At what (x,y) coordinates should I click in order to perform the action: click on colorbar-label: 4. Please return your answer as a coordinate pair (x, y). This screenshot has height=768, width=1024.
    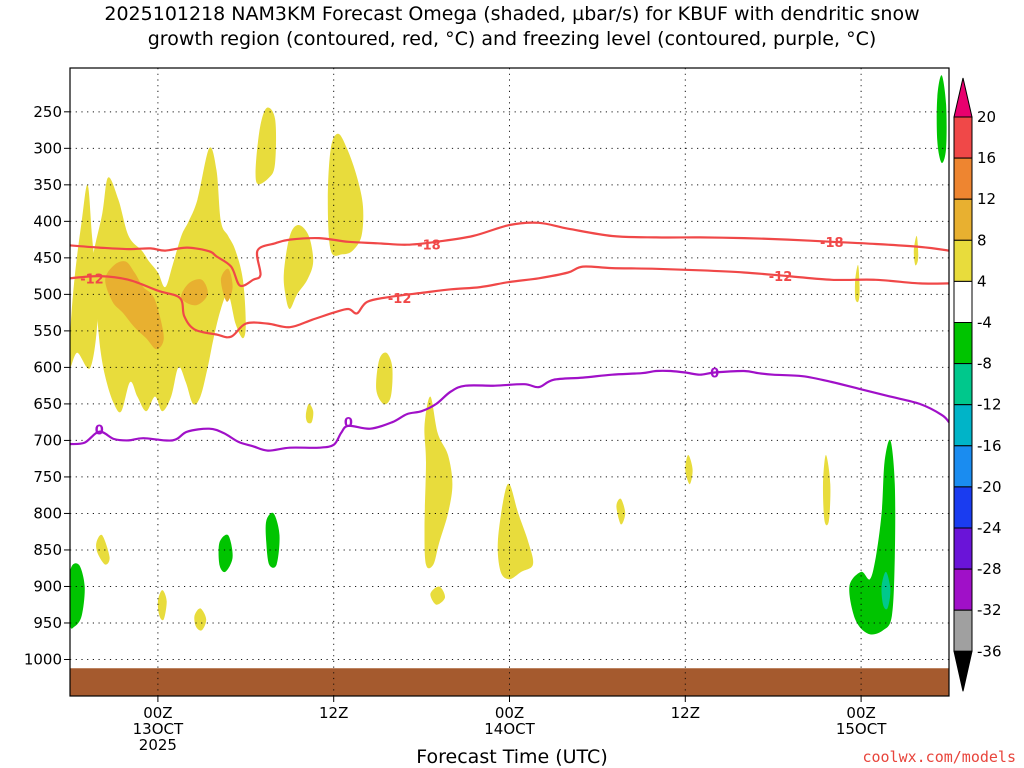
    Looking at the image, I should click on (982, 281).